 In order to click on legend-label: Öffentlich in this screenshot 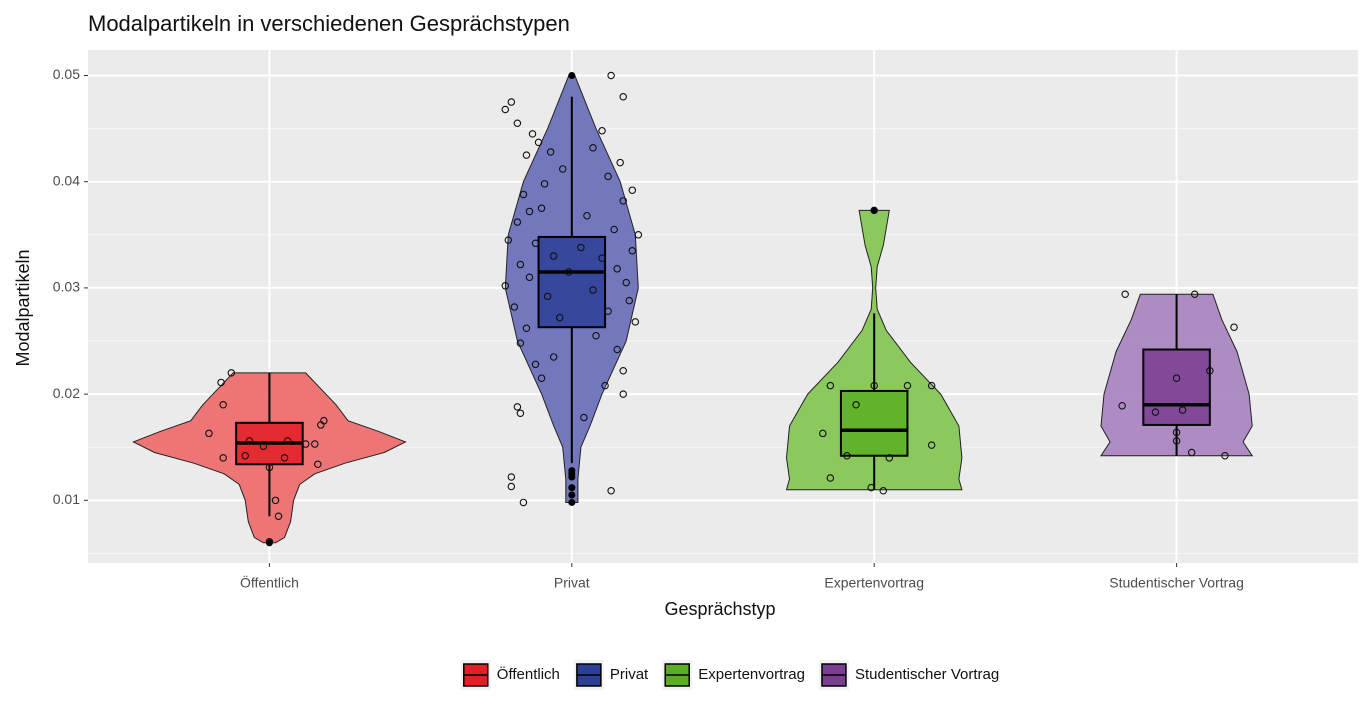, I will do `click(528, 674)`.